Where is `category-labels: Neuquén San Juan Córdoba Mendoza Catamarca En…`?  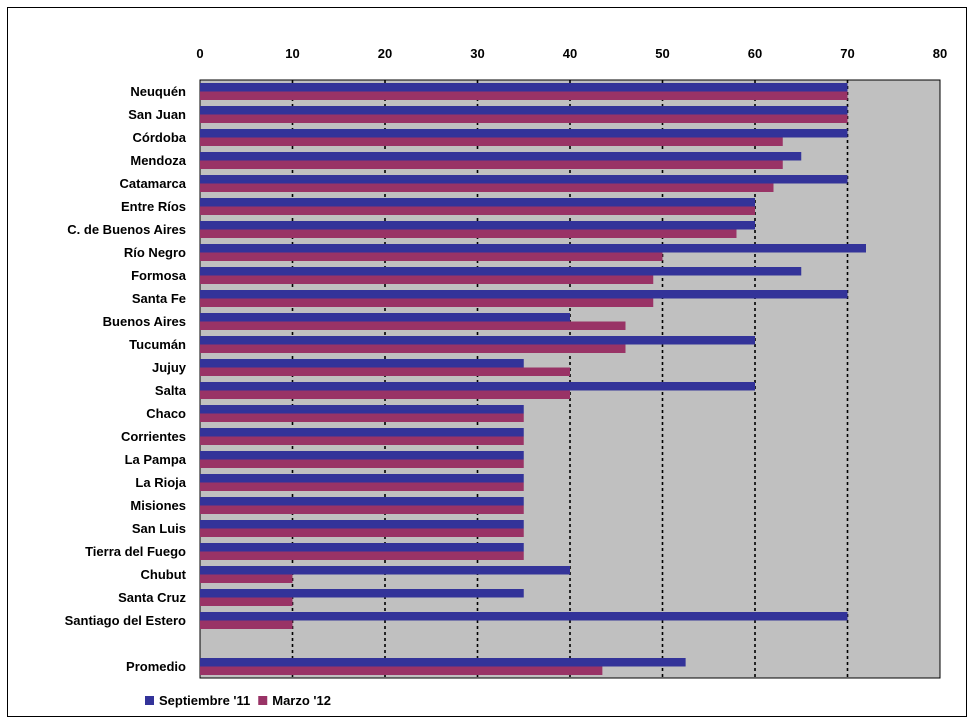 category-labels: Neuquén San Juan Córdoba Mendoza Catamarca En… is located at coordinates (126, 379).